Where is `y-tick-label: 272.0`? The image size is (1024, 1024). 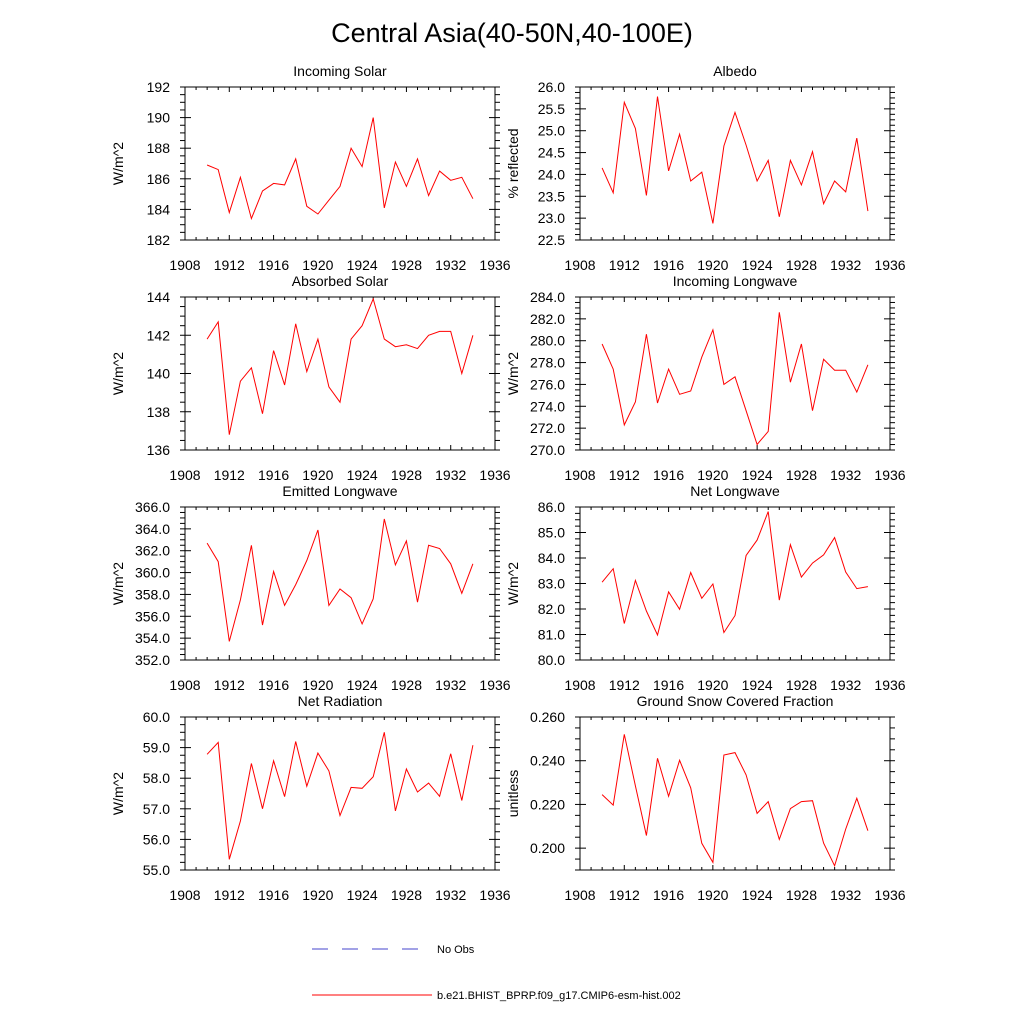
y-tick-label: 272.0 is located at coordinates (547, 428).